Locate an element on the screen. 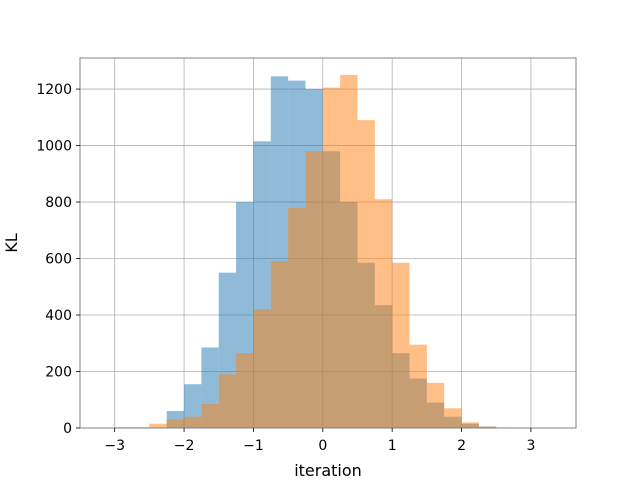 This screenshot has height=480, width=640. y-tick-label: 600 is located at coordinates (58, 260).